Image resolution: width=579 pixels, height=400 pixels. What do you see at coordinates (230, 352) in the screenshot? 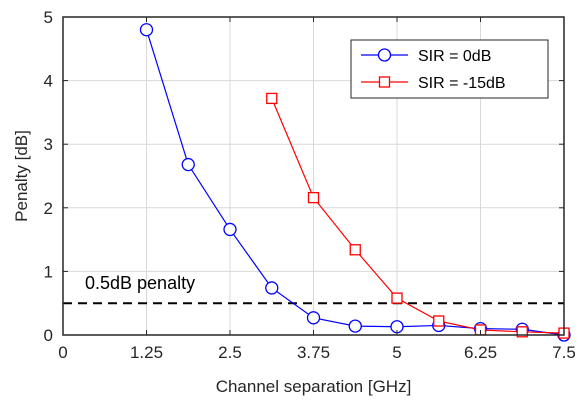
I see `x-tick-label-2: 2.5` at bounding box center [230, 352].